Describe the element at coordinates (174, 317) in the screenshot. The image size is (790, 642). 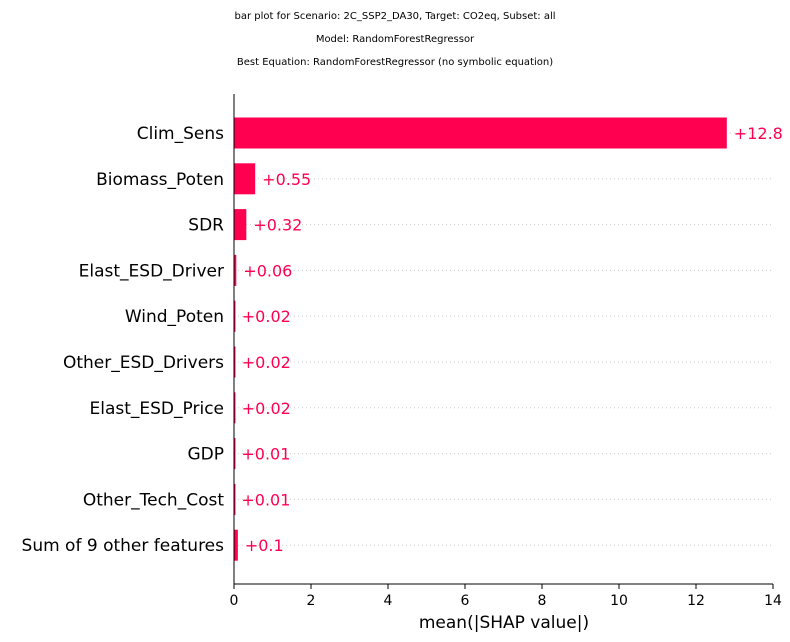
I see `feature-label: Wind_Poten` at that location.